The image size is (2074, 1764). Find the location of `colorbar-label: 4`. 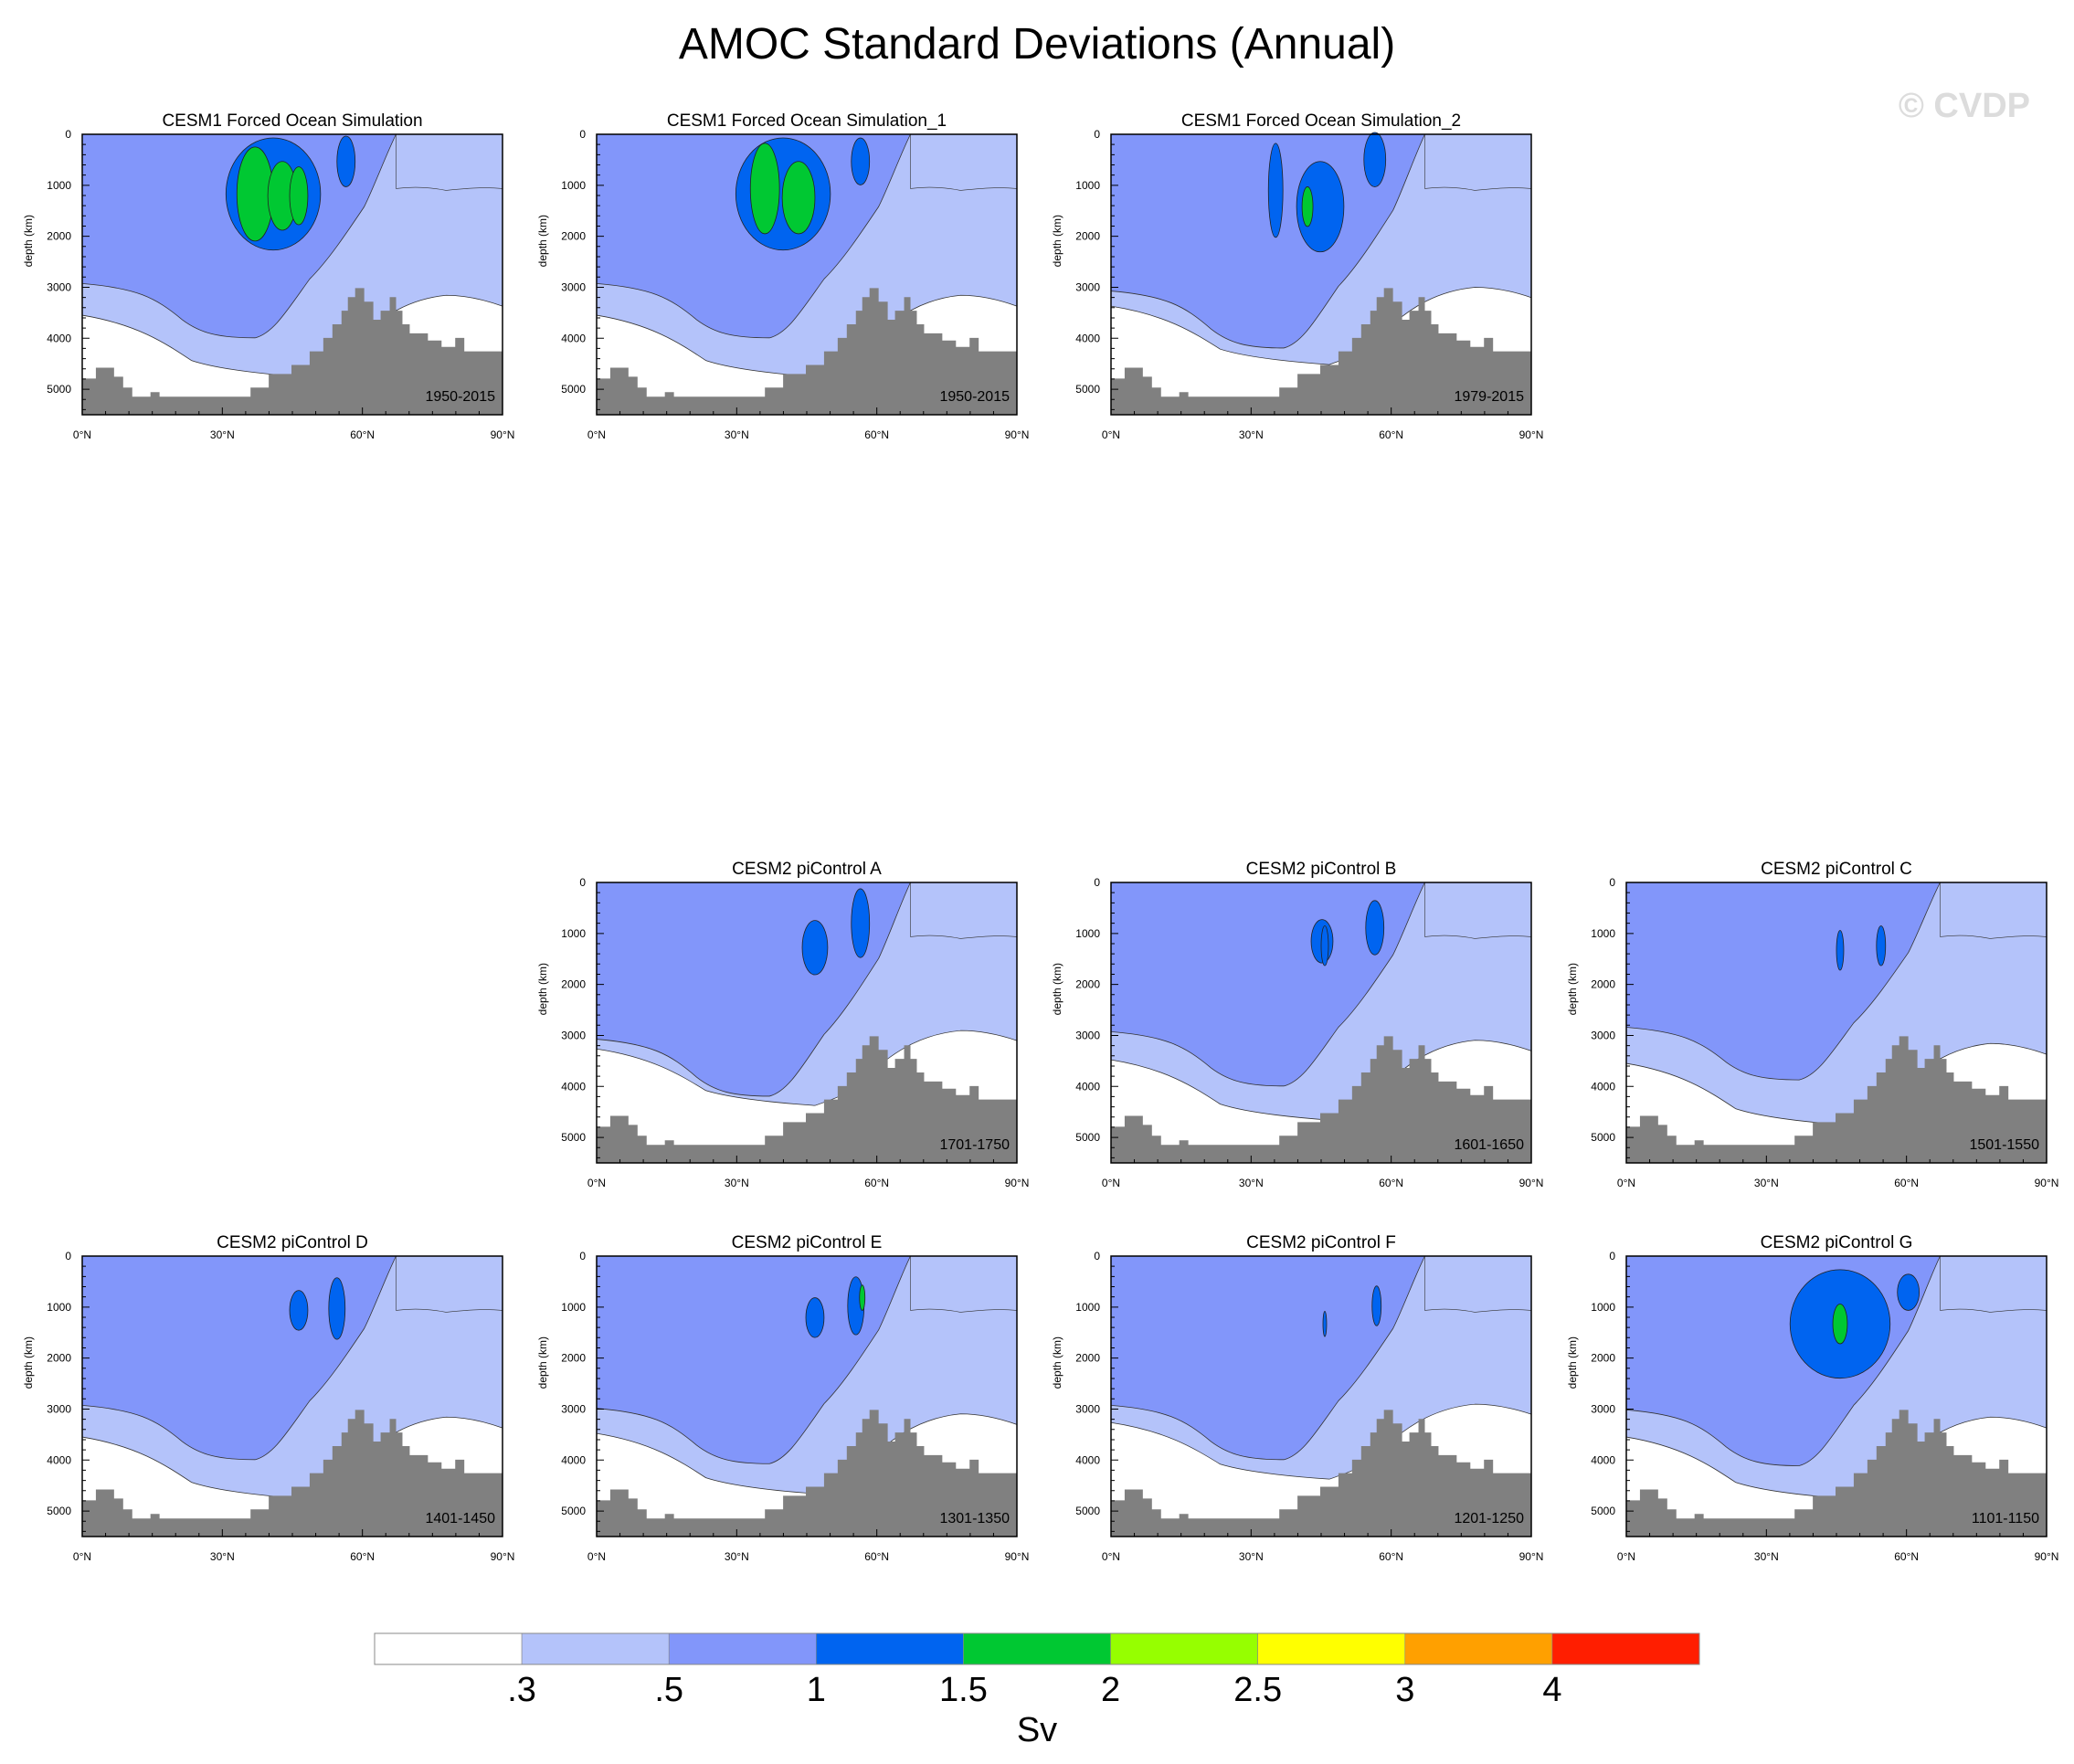

colorbar-label: 4 is located at coordinates (1551, 1690).